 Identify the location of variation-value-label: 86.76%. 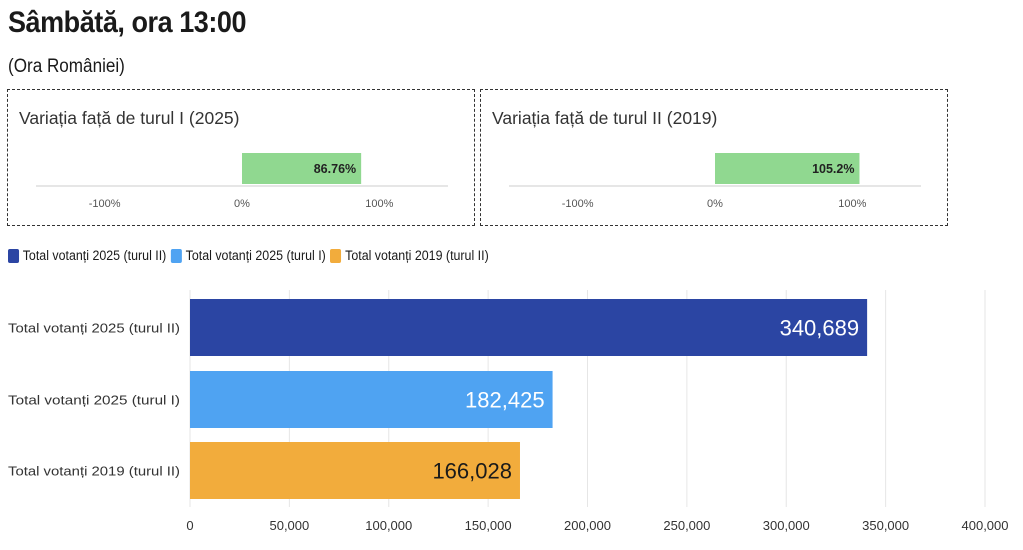
(335, 169).